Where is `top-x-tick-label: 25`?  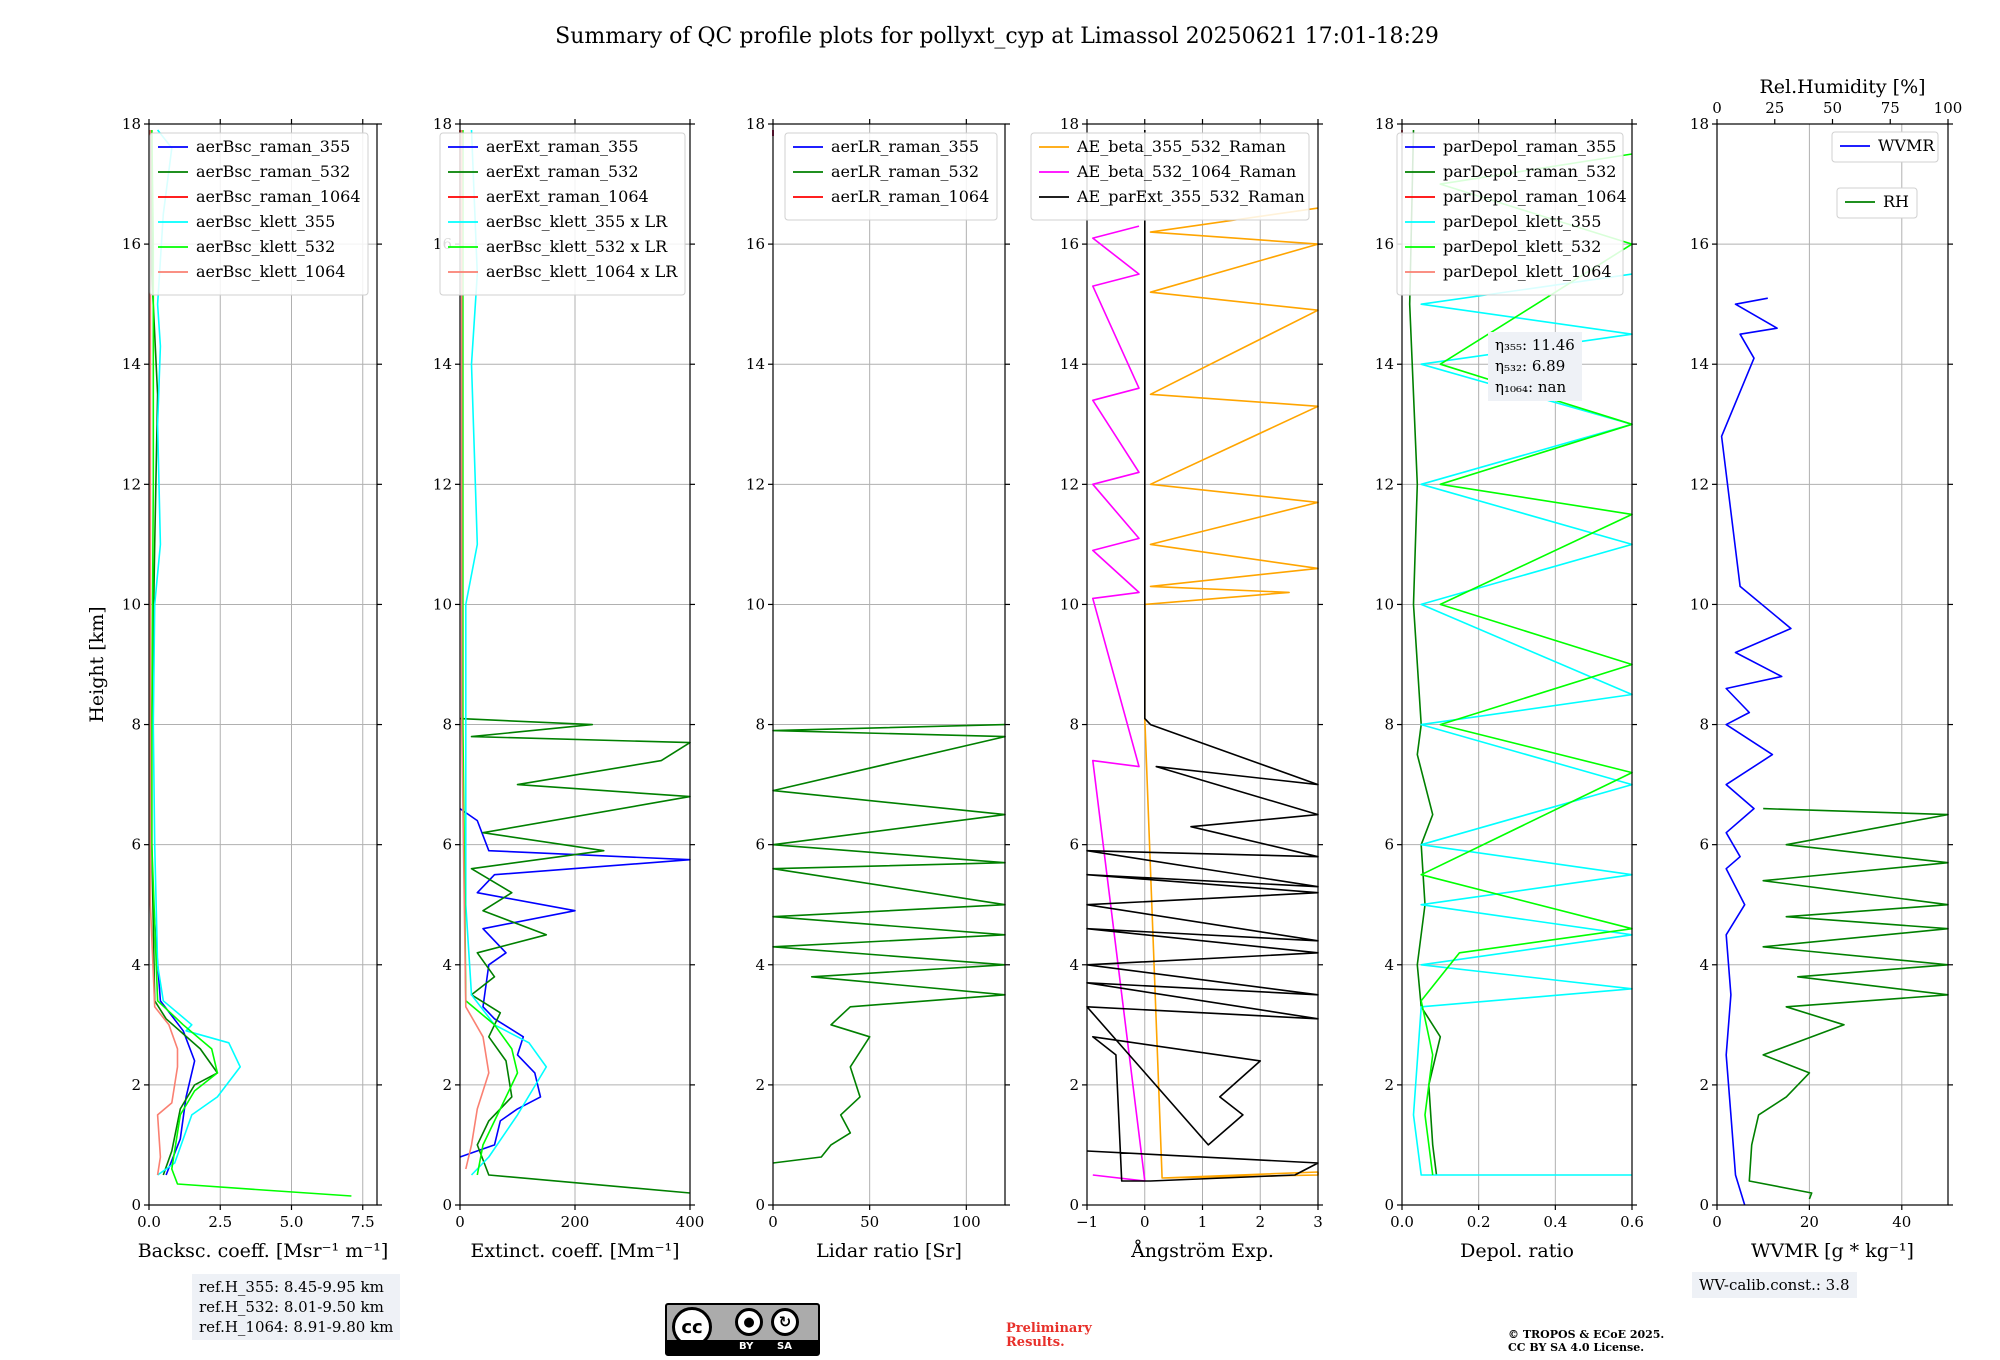
top-x-tick-label: 25 is located at coordinates (1774, 108).